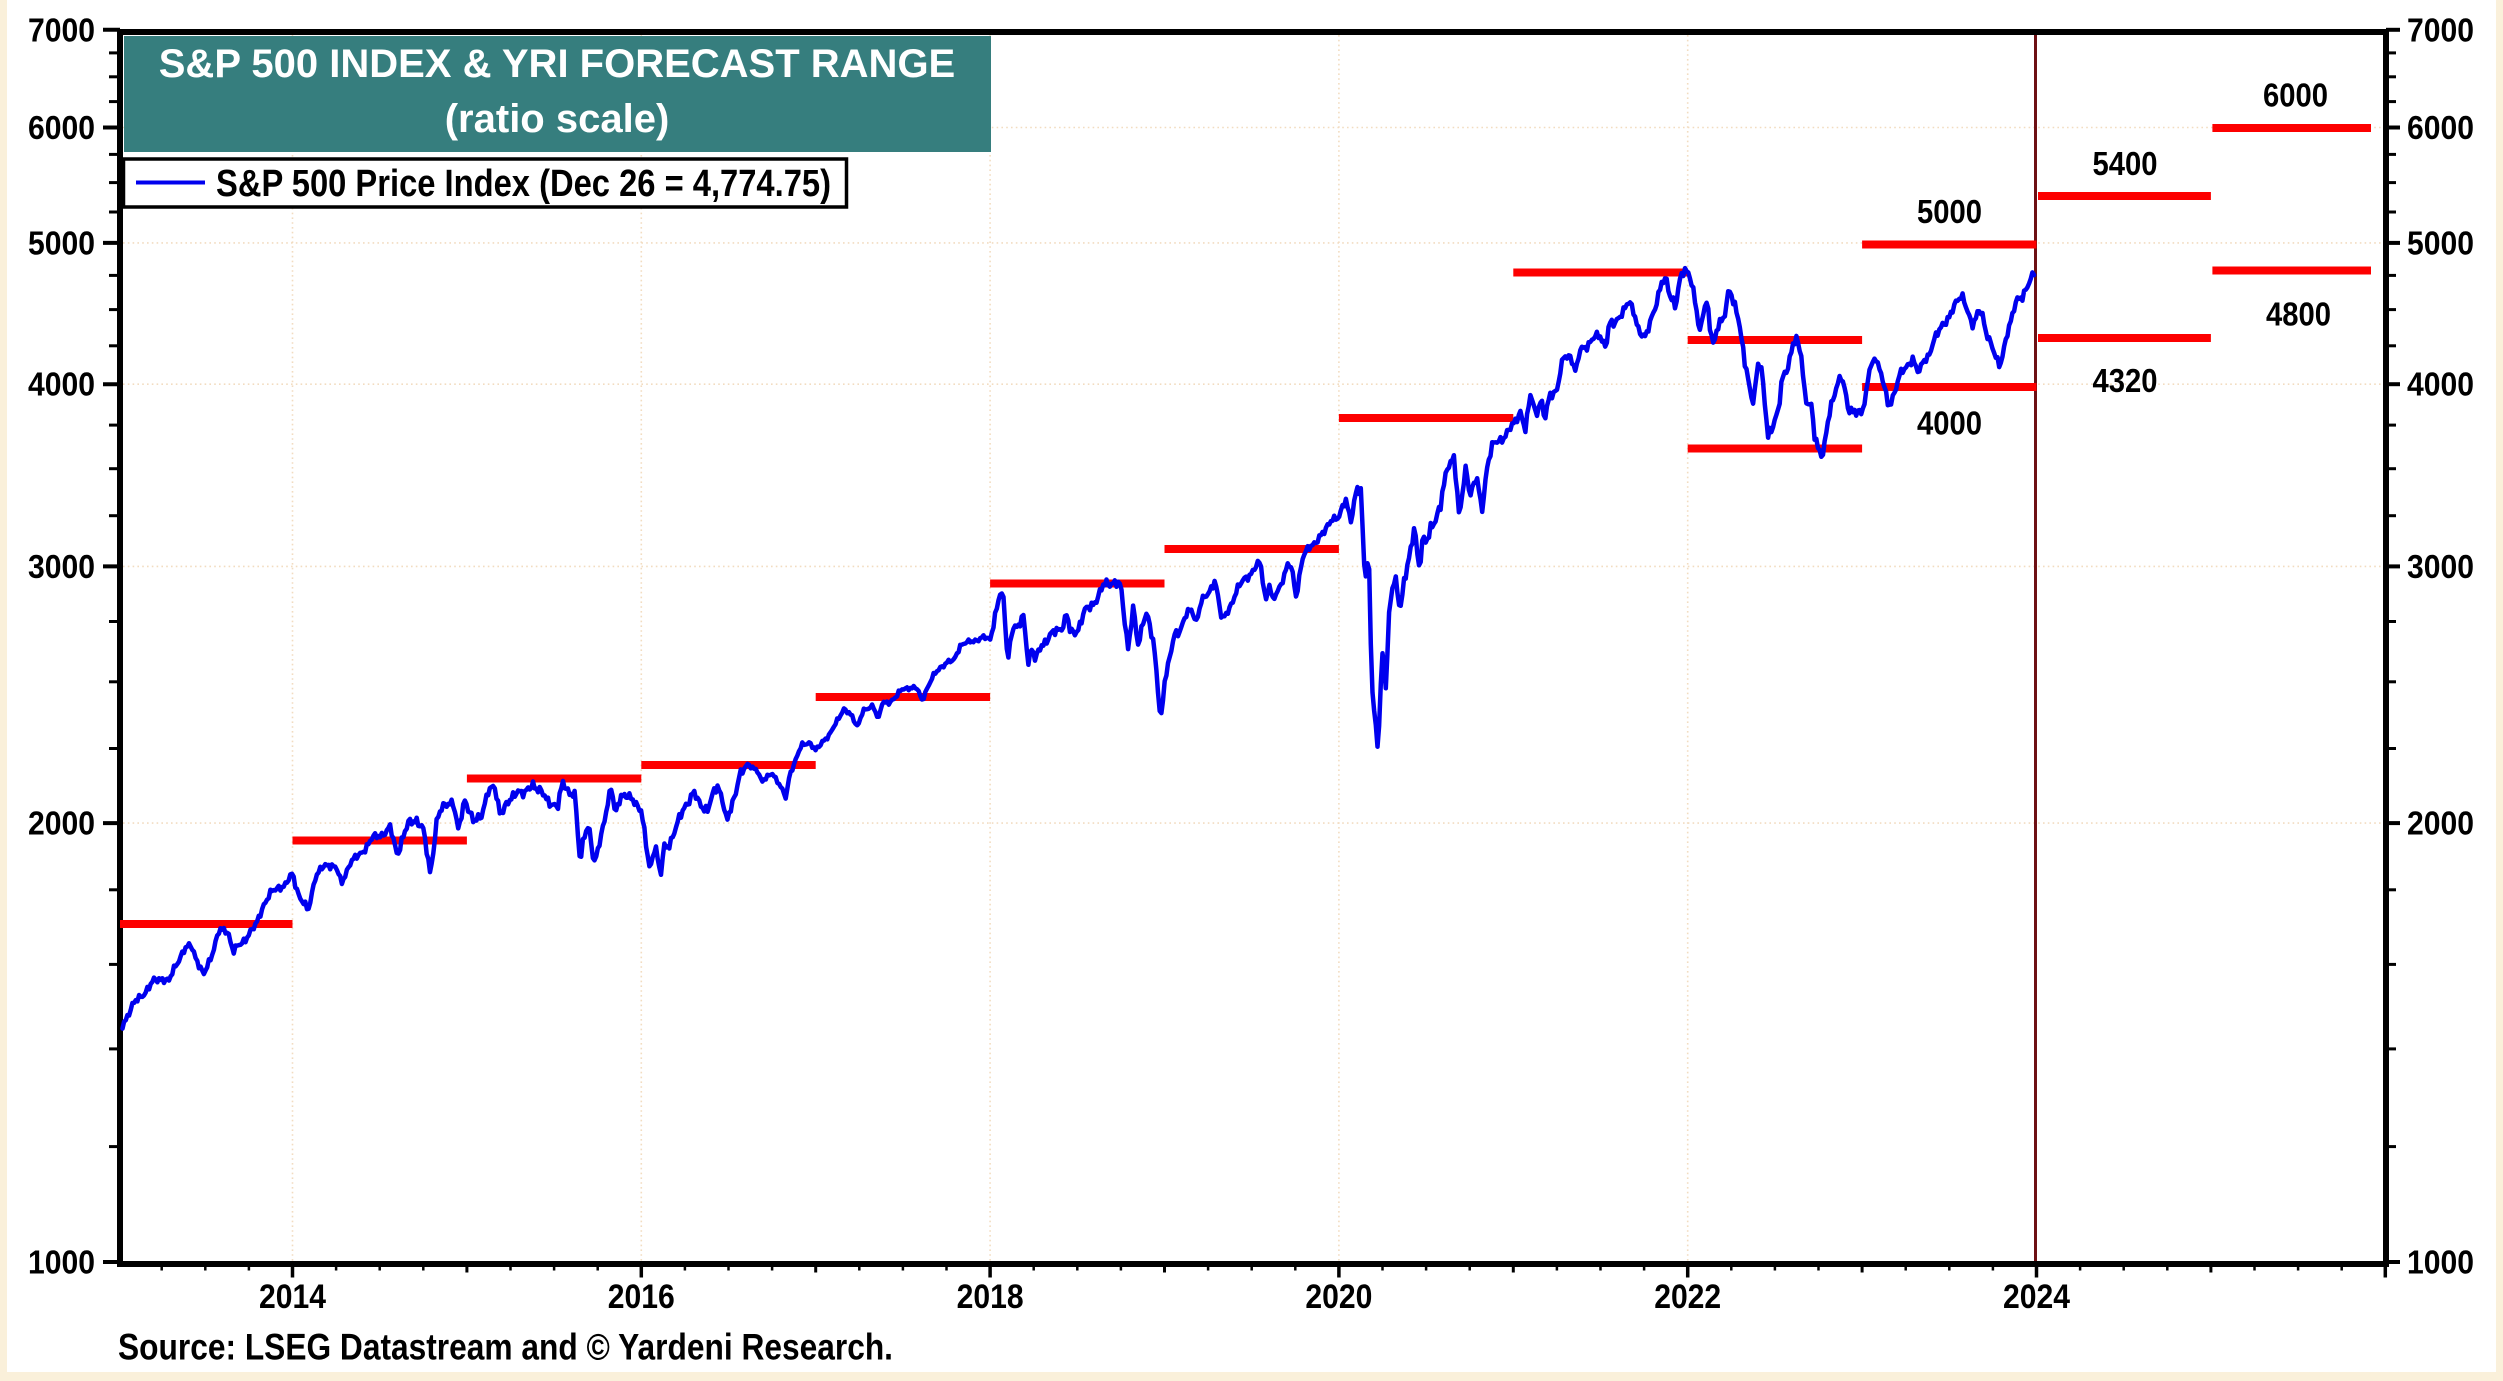 This screenshot has height=1381, width=2503. What do you see at coordinates (292, 1297) in the screenshot?
I see `svg-text: 2014` at bounding box center [292, 1297].